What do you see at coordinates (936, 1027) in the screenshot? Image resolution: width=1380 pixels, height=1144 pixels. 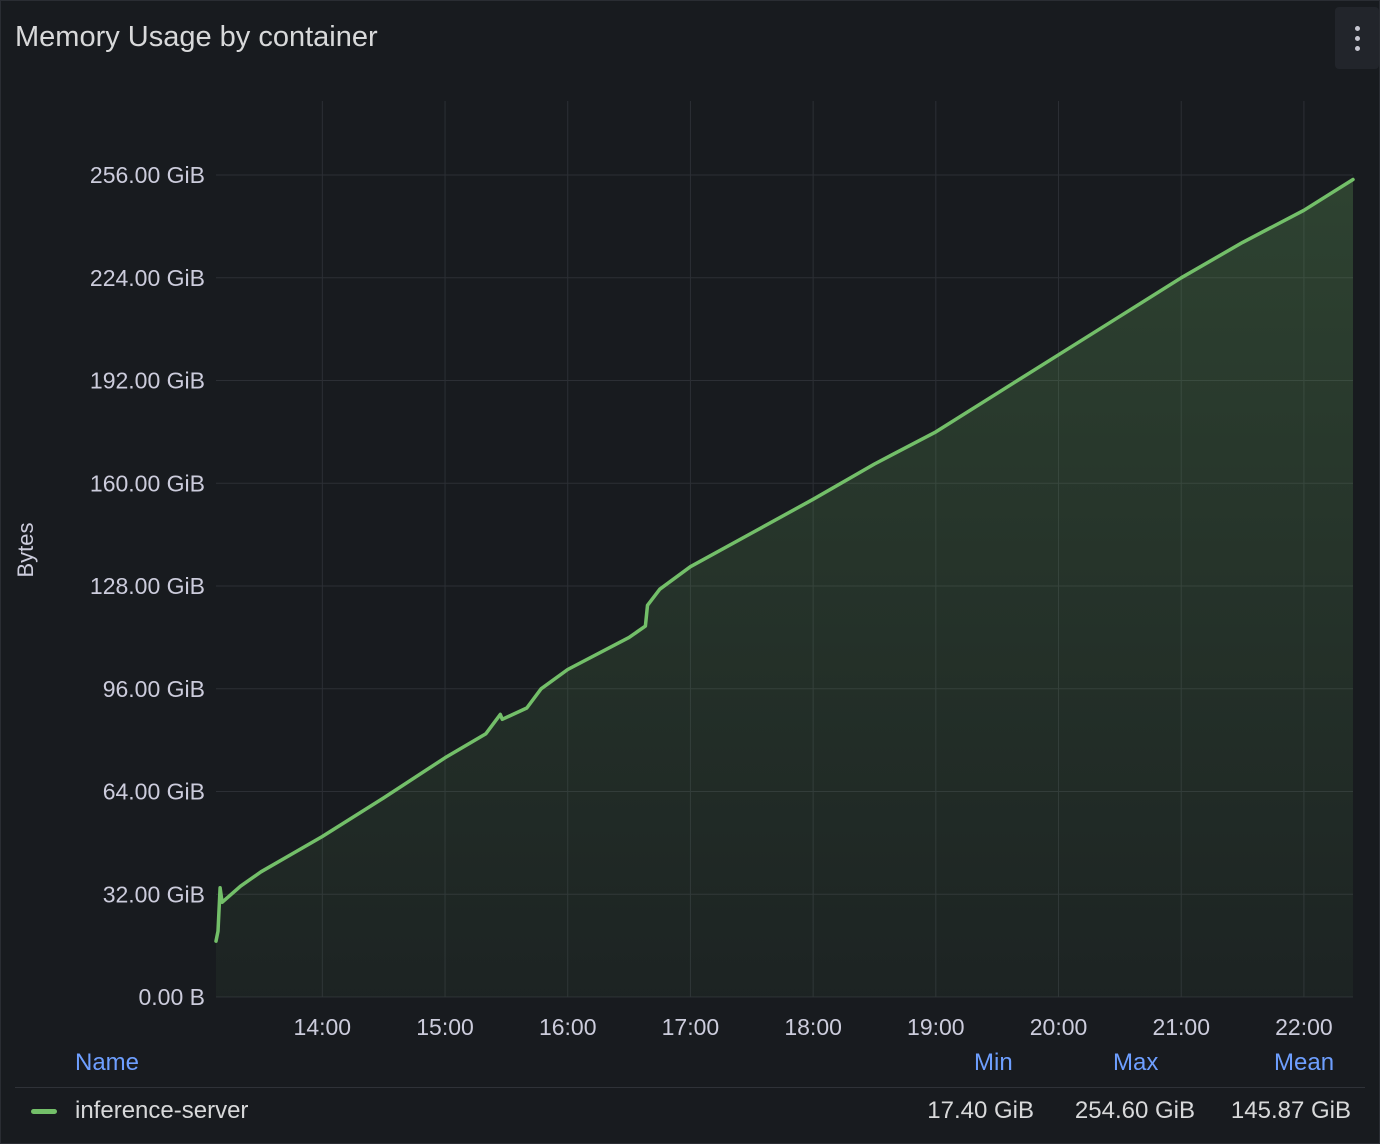 I see `x-tick-label: 19:00` at bounding box center [936, 1027].